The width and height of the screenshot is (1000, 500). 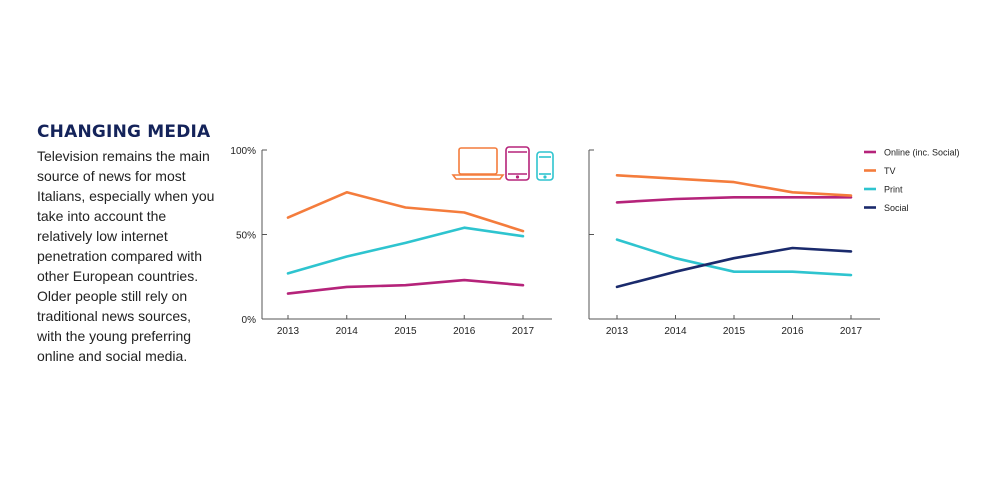 I want to click on legend-label: Print, so click(x=893, y=190).